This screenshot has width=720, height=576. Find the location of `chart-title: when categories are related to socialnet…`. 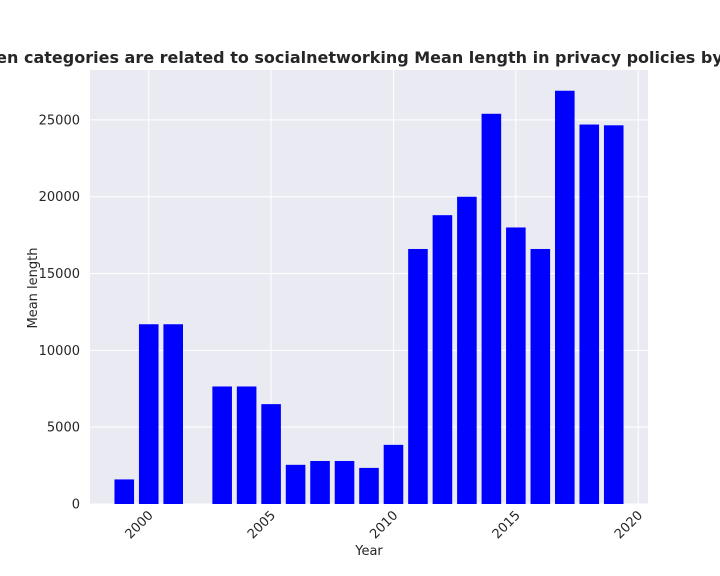

chart-title: when categories are related to socialnet… is located at coordinates (360, 57).